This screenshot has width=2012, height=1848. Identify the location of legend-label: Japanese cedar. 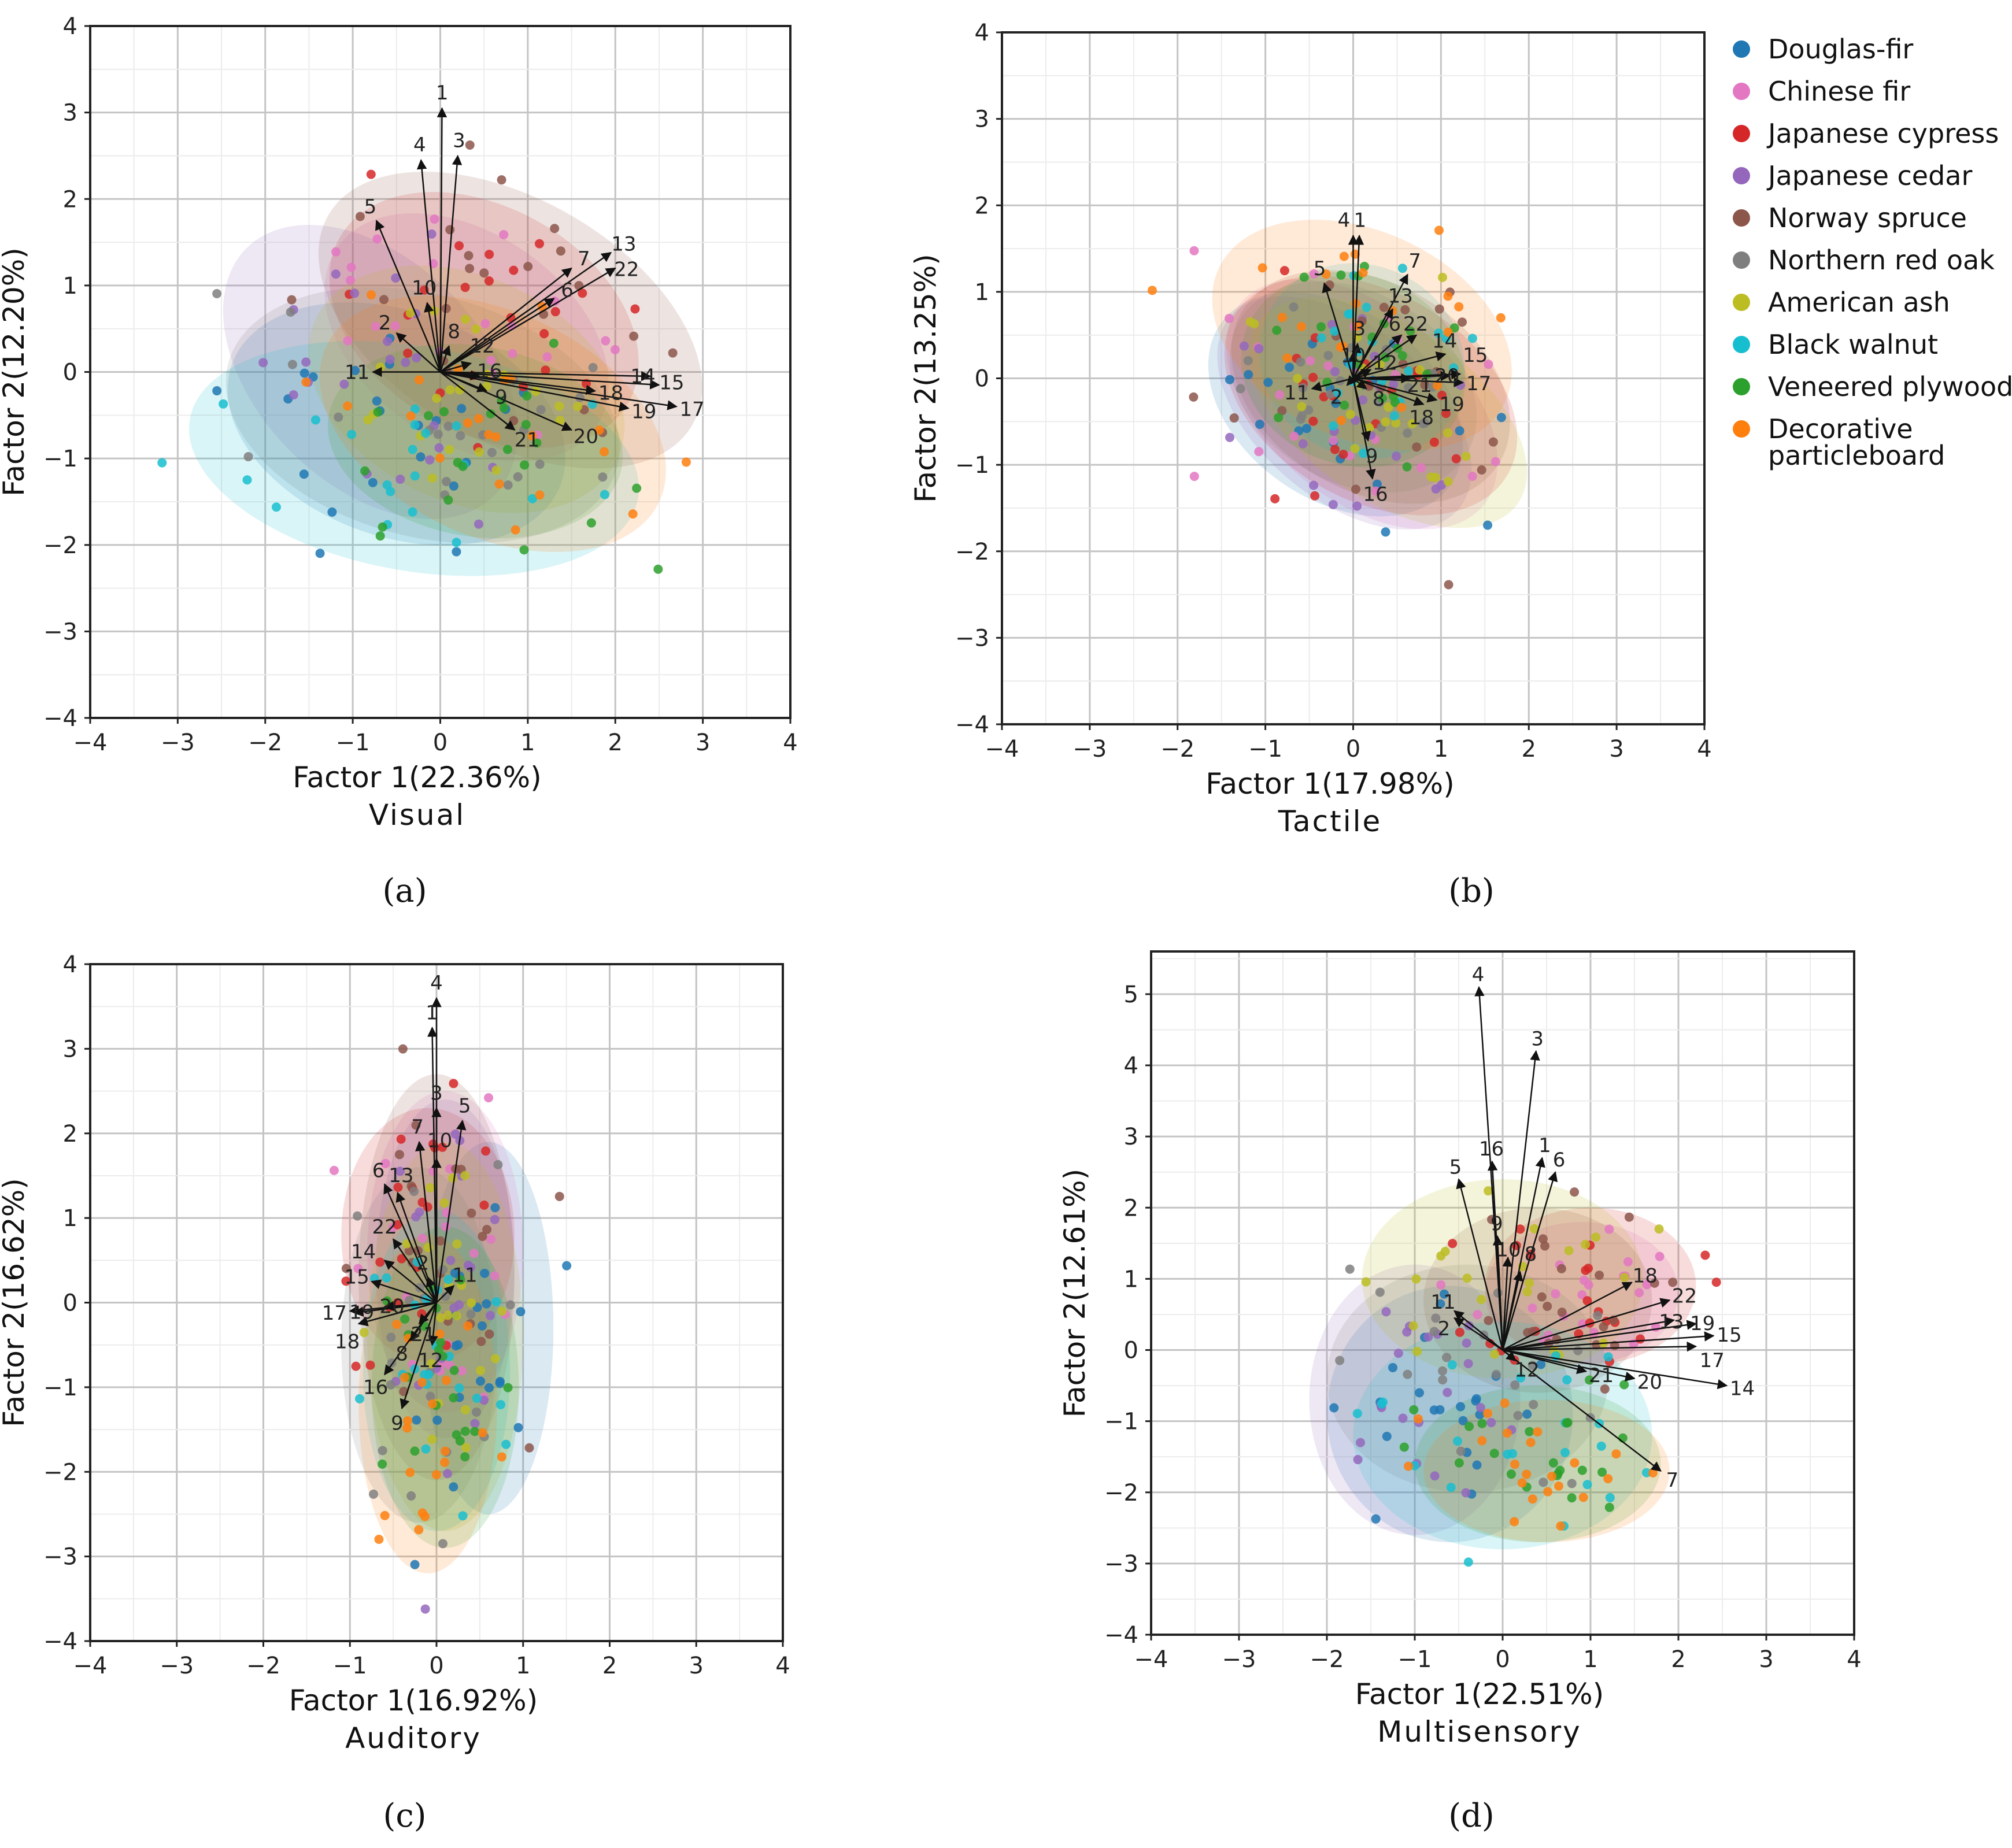
(1869, 175).